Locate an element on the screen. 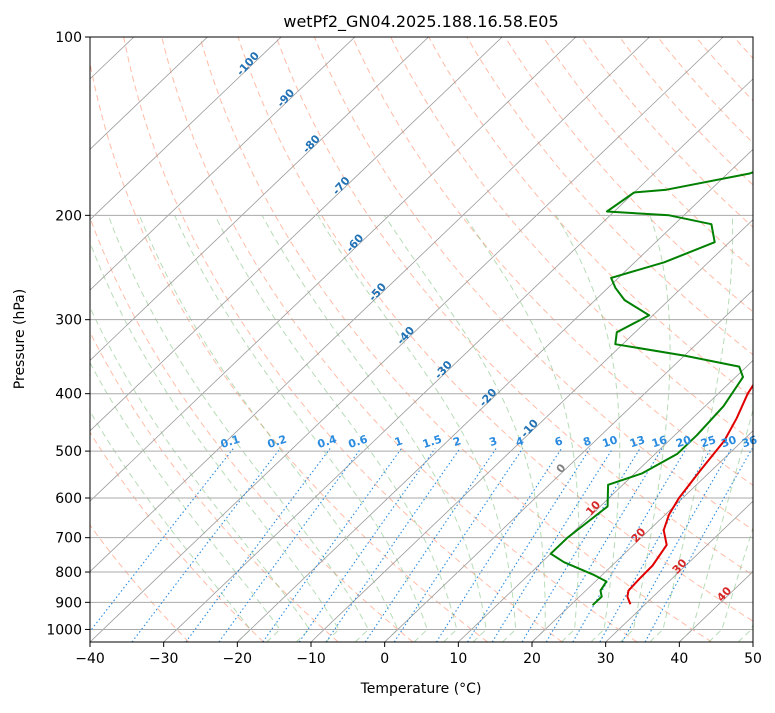 Image resolution: width=775 pixels, height=713 pixels. x-tick-label: −20 is located at coordinates (238, 659).